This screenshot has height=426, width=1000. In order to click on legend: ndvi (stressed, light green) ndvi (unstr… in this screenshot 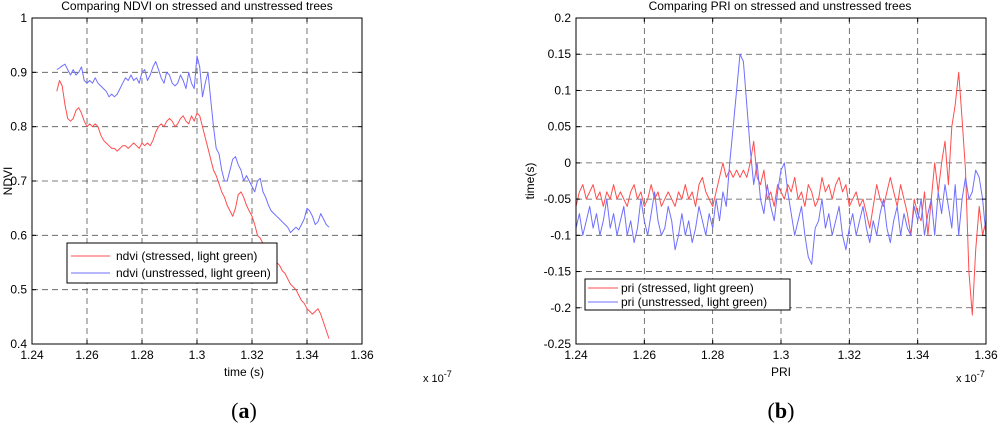, I will do `click(172, 263)`.